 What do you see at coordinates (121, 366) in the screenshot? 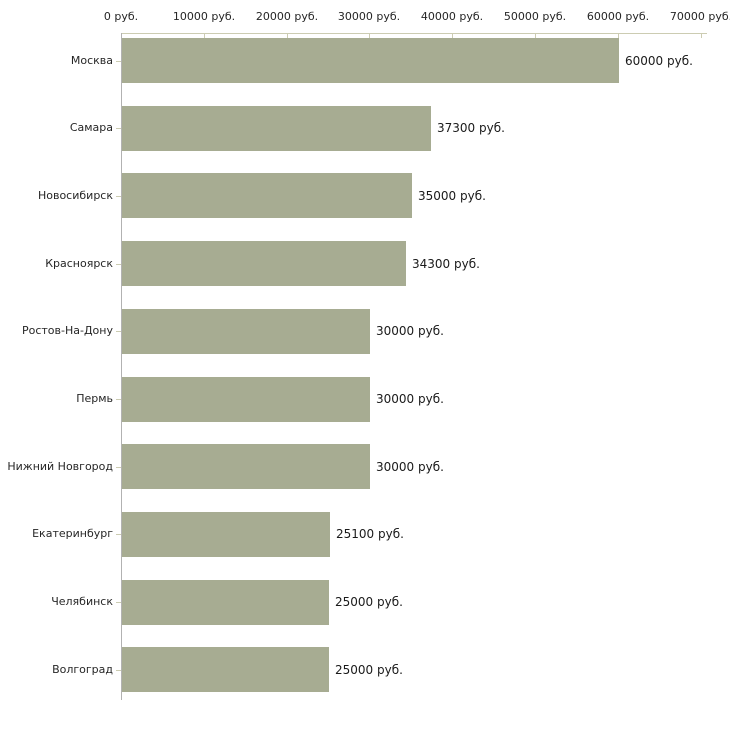
I see `y-axis-line` at bounding box center [121, 366].